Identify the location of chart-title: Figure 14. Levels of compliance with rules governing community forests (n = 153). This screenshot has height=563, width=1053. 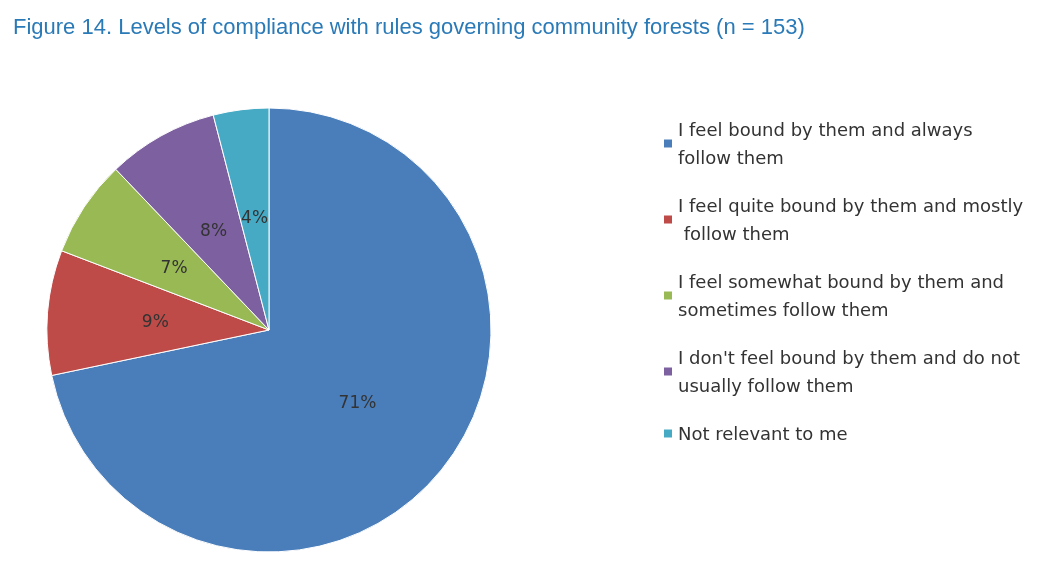
(409, 26).